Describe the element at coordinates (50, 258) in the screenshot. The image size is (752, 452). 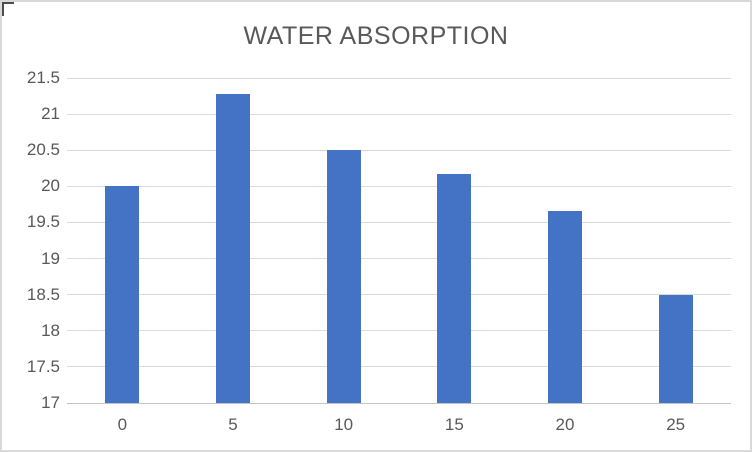
I see `y-axis-tick-label: 19` at that location.